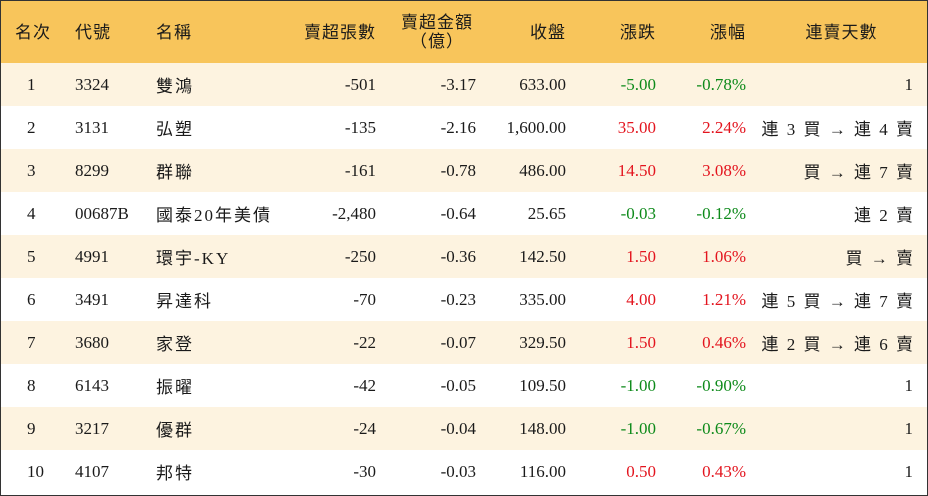 The width and height of the screenshot is (928, 496). Describe the element at coordinates (458, 84) in the screenshot. I see `cell-net-sell-amount: -3.17` at that location.